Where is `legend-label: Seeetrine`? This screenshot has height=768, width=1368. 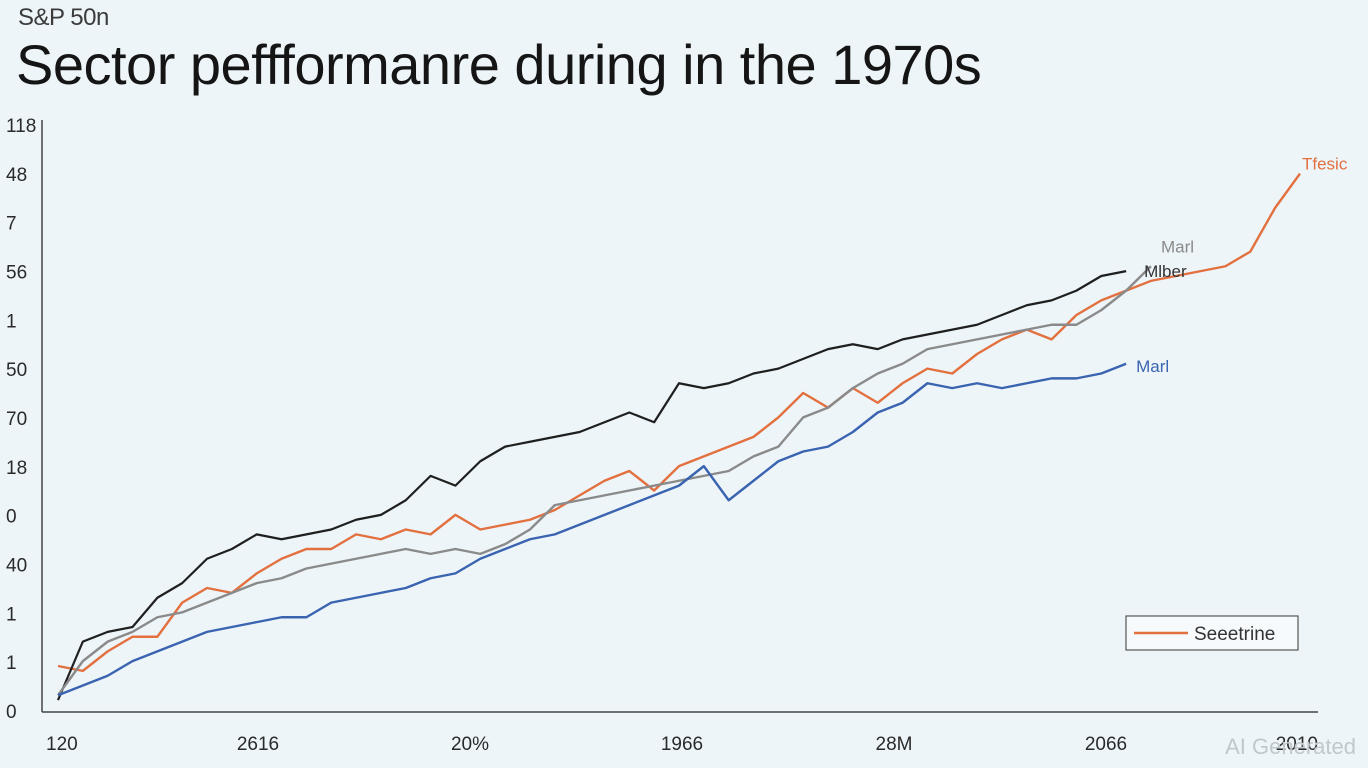
legend-label: Seeetrine is located at coordinates (1234, 634).